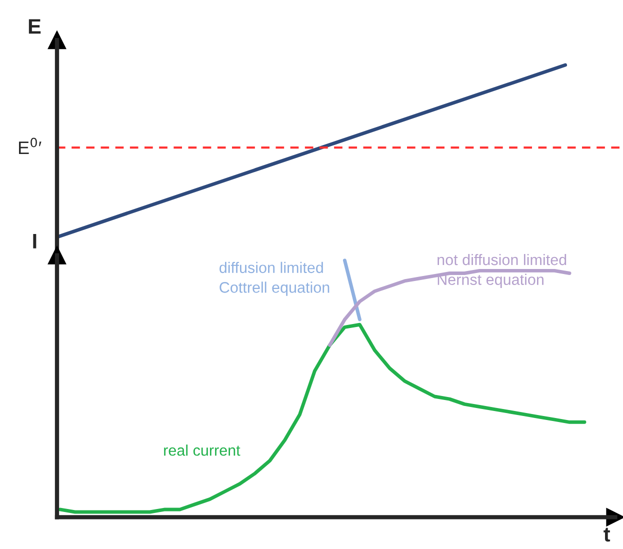  What do you see at coordinates (275, 279) in the screenshot?
I see `series-label: diffusion limited Cottrell equation` at bounding box center [275, 279].